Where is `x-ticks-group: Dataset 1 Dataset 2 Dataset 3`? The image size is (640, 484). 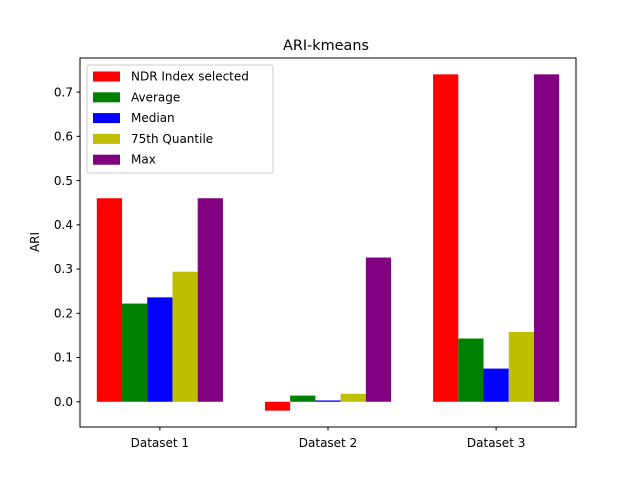 x-ticks-group: Dataset 1 Dataset 2 Dataset 3 is located at coordinates (328, 438).